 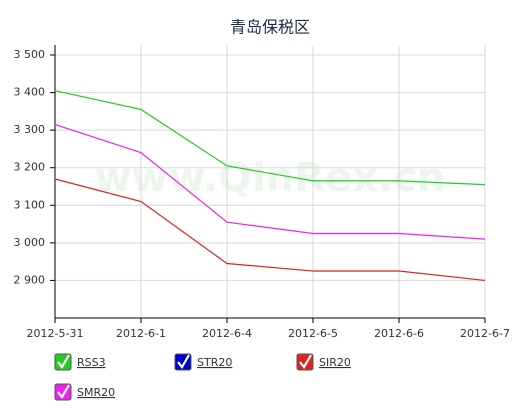 I want to click on legend-item: STR20, so click(x=203, y=362).